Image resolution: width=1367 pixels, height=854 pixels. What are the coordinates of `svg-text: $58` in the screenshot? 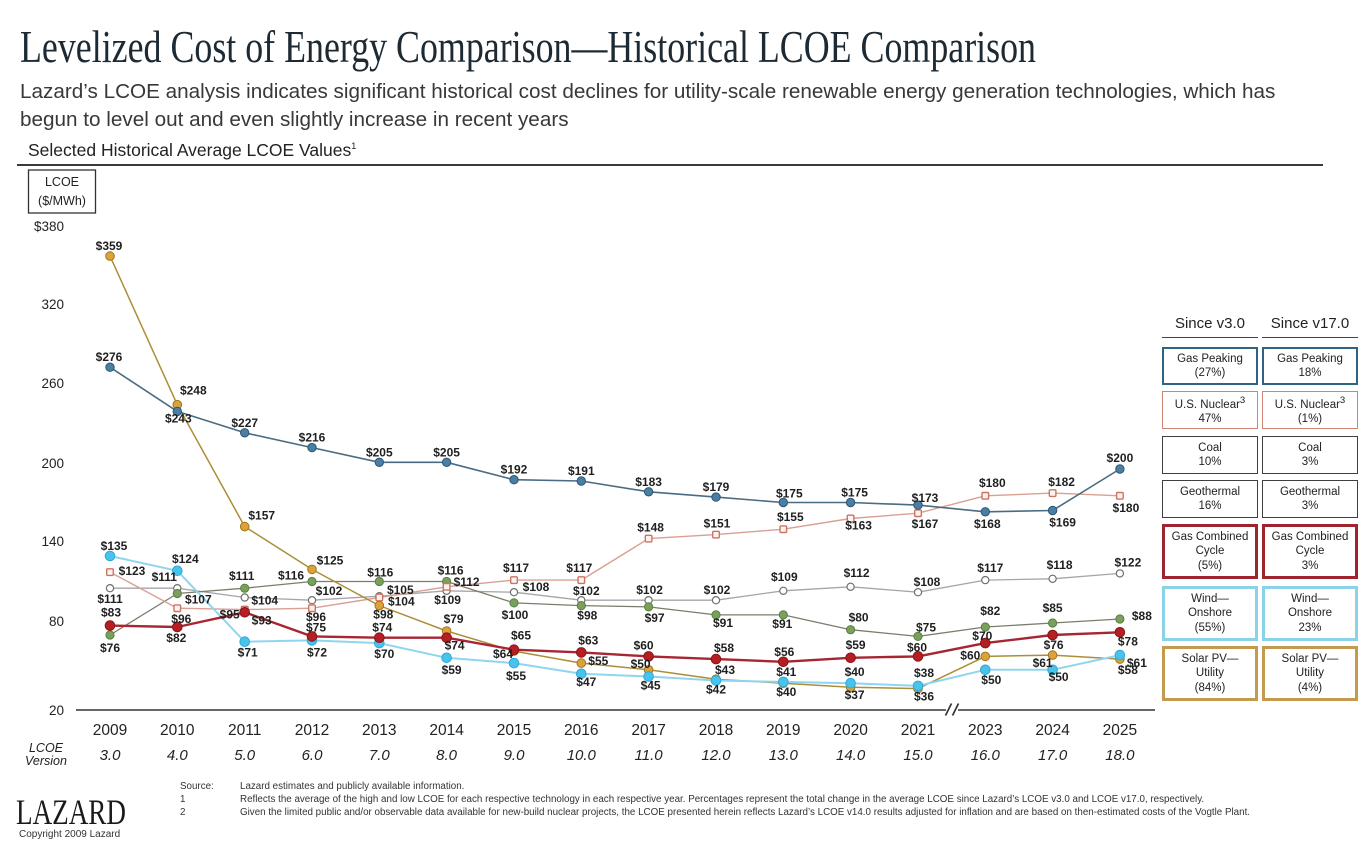 It's located at (724, 648).